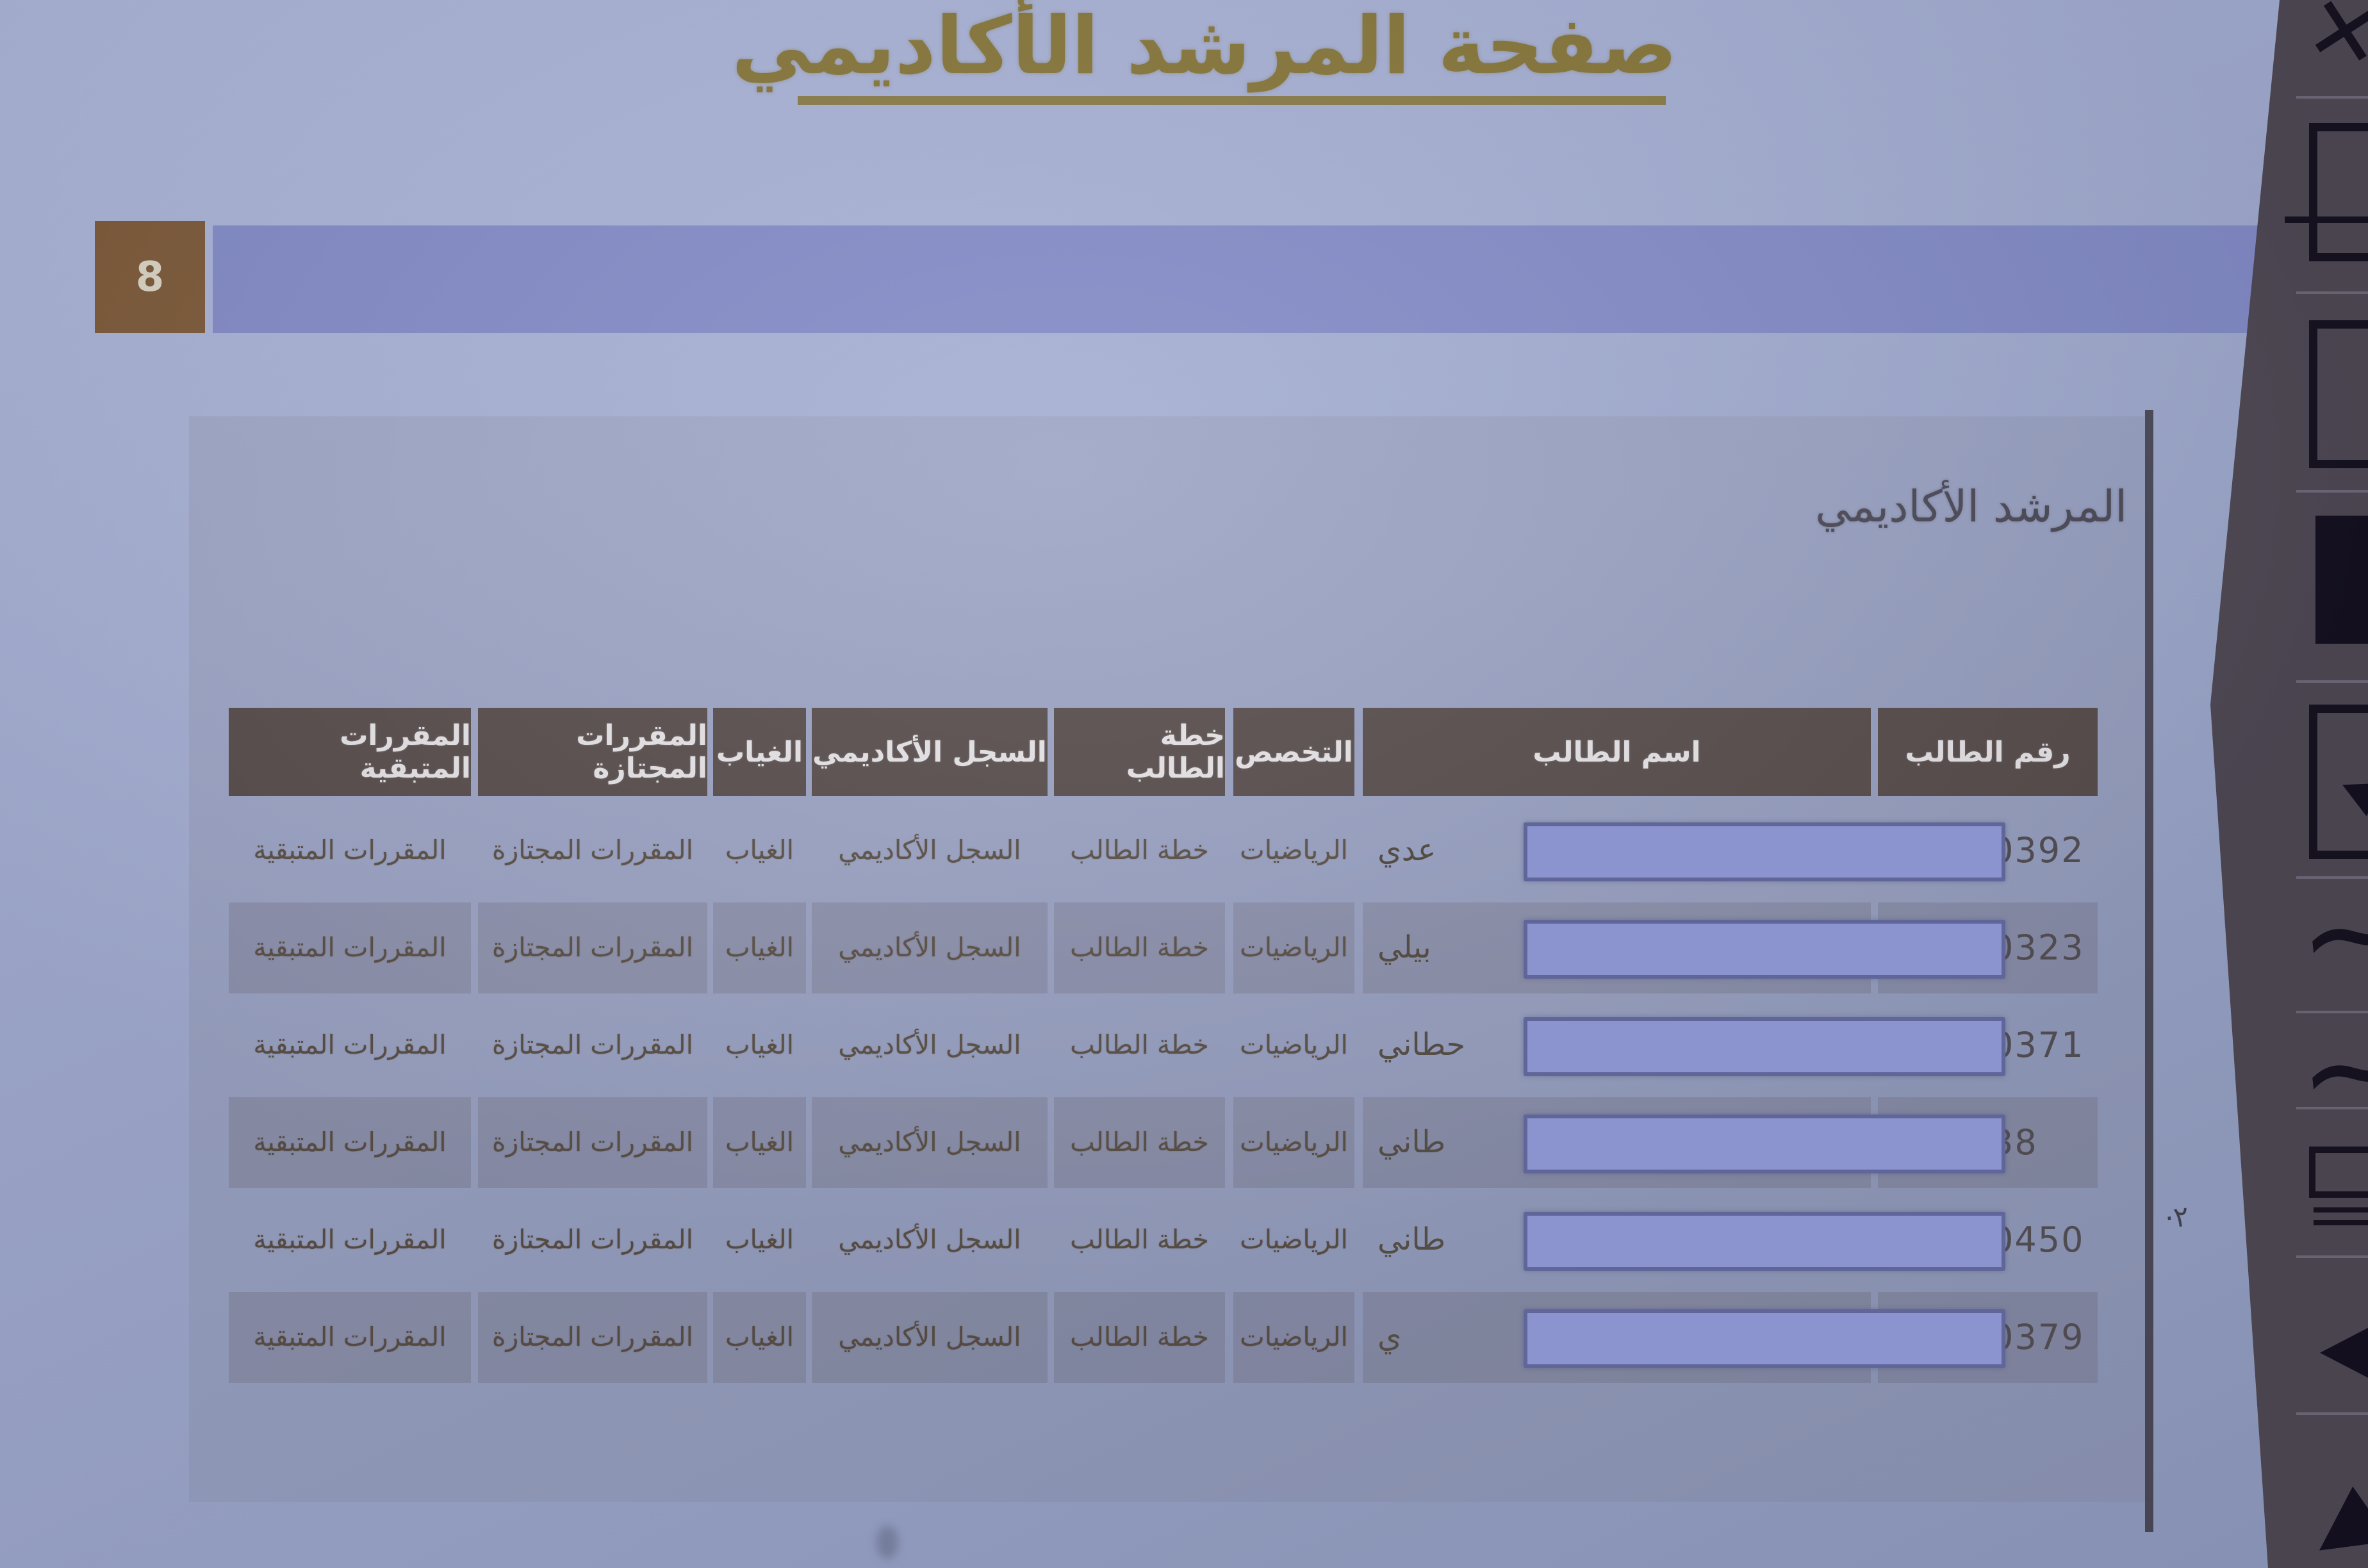 The height and width of the screenshot is (1568, 2368). I want to click on side-toolbar-strip: ✕ ~ ~, so click(2289, 784).